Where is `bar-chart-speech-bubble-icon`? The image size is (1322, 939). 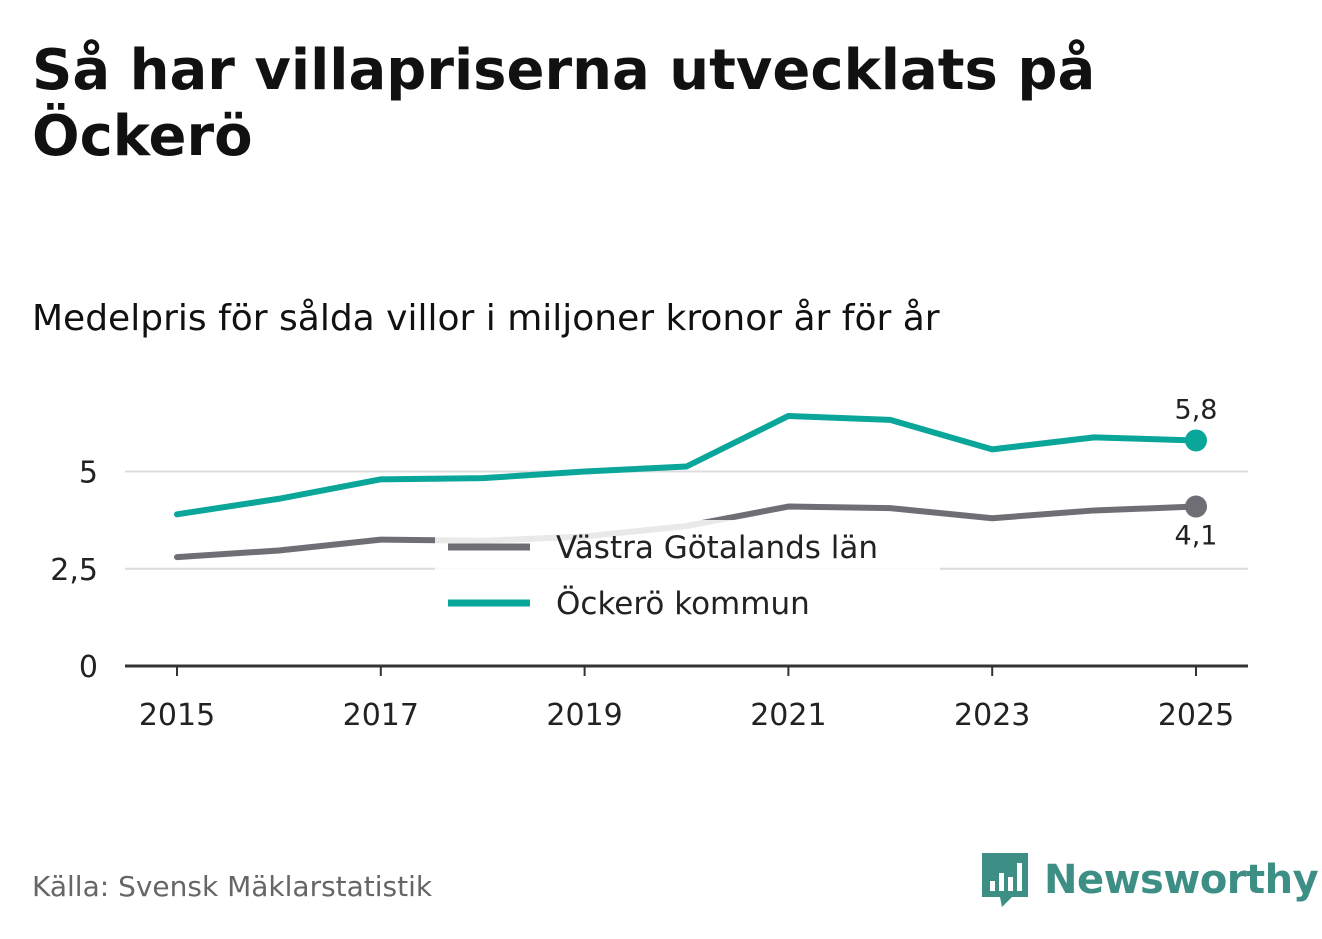
bar-chart-speech-bubble-icon is located at coordinates (1005, 880).